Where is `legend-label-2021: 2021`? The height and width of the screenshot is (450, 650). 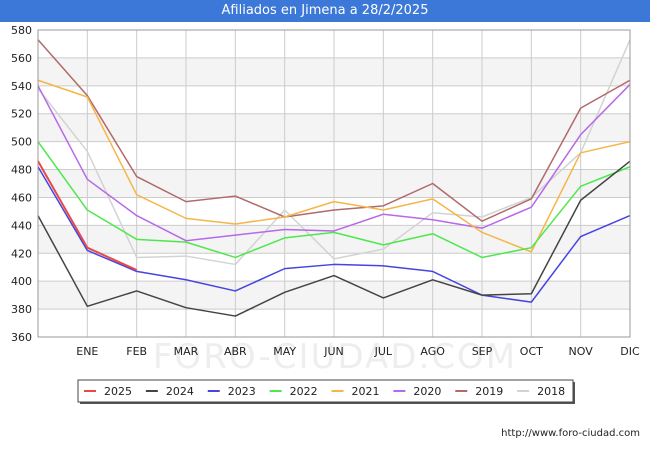
legend-label-2021: 2021 is located at coordinates (366, 391).